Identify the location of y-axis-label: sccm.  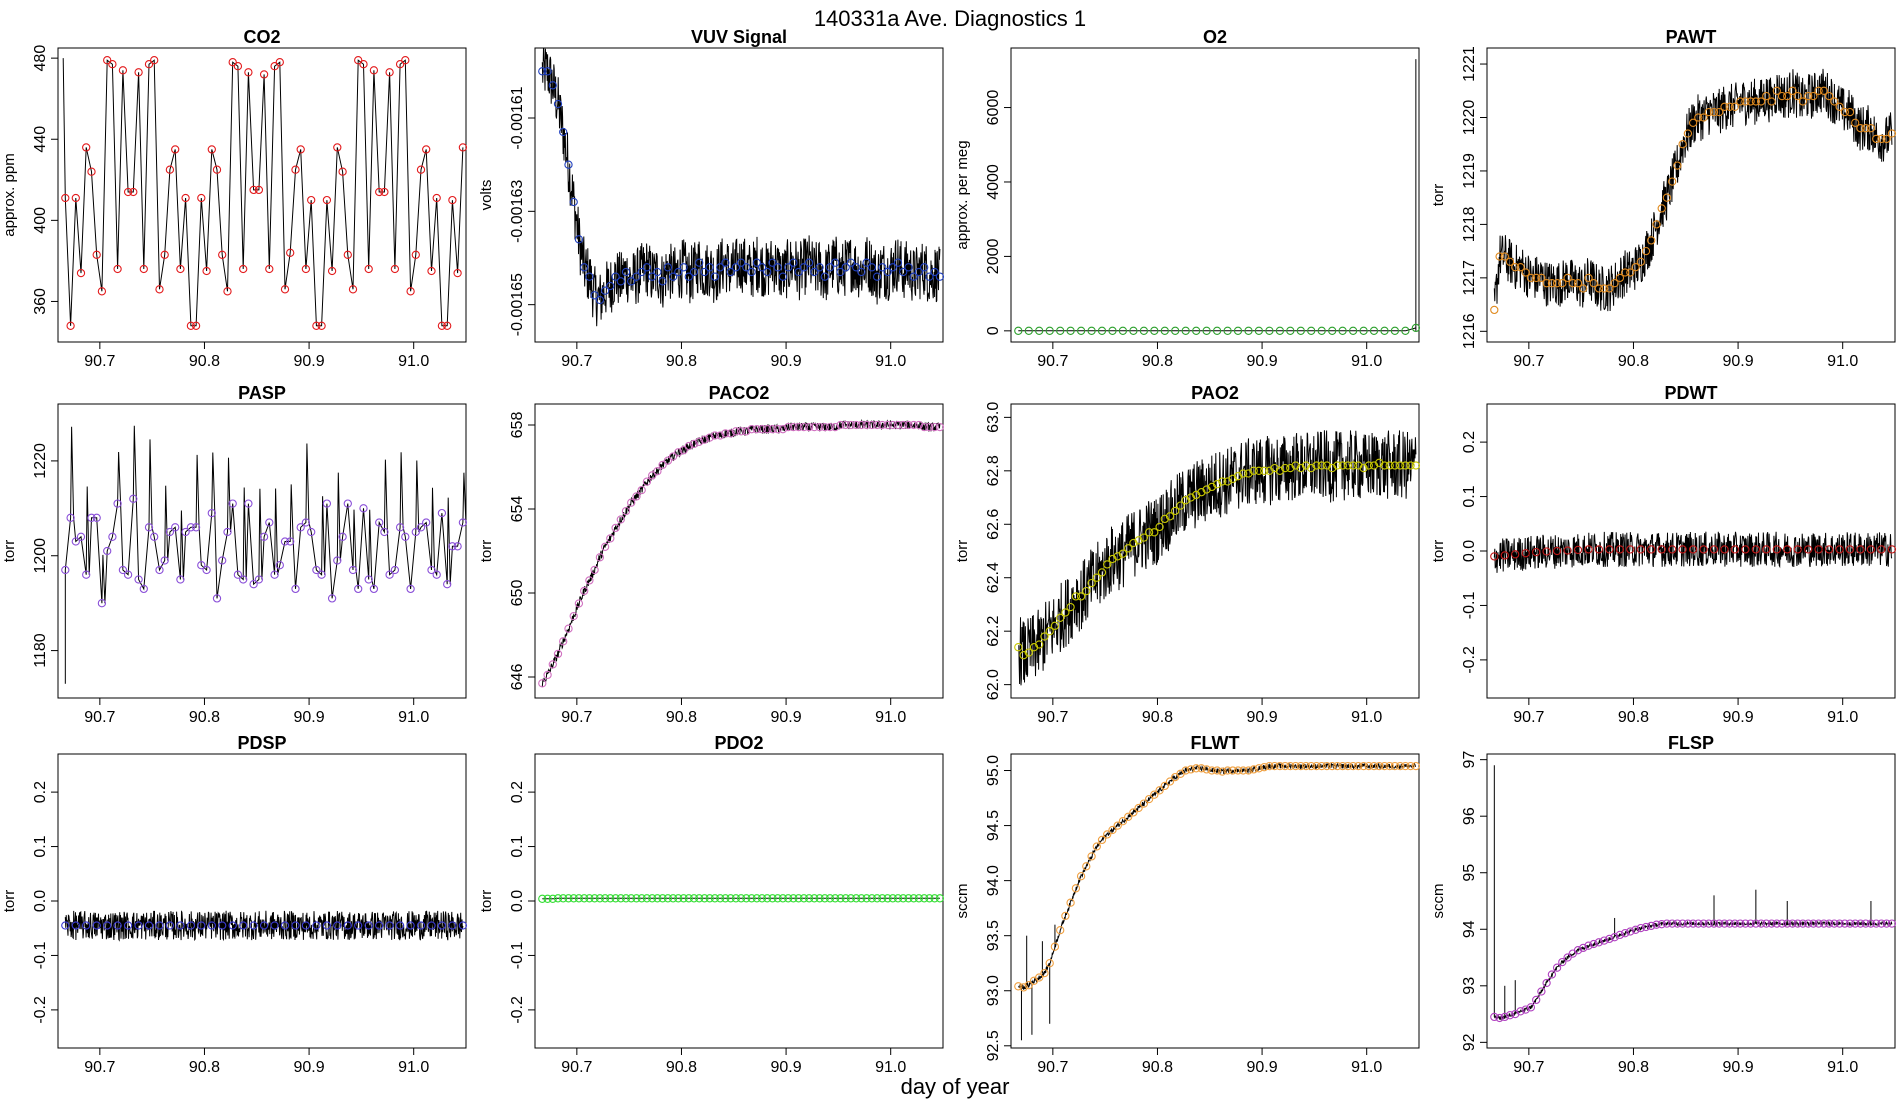
(962, 901).